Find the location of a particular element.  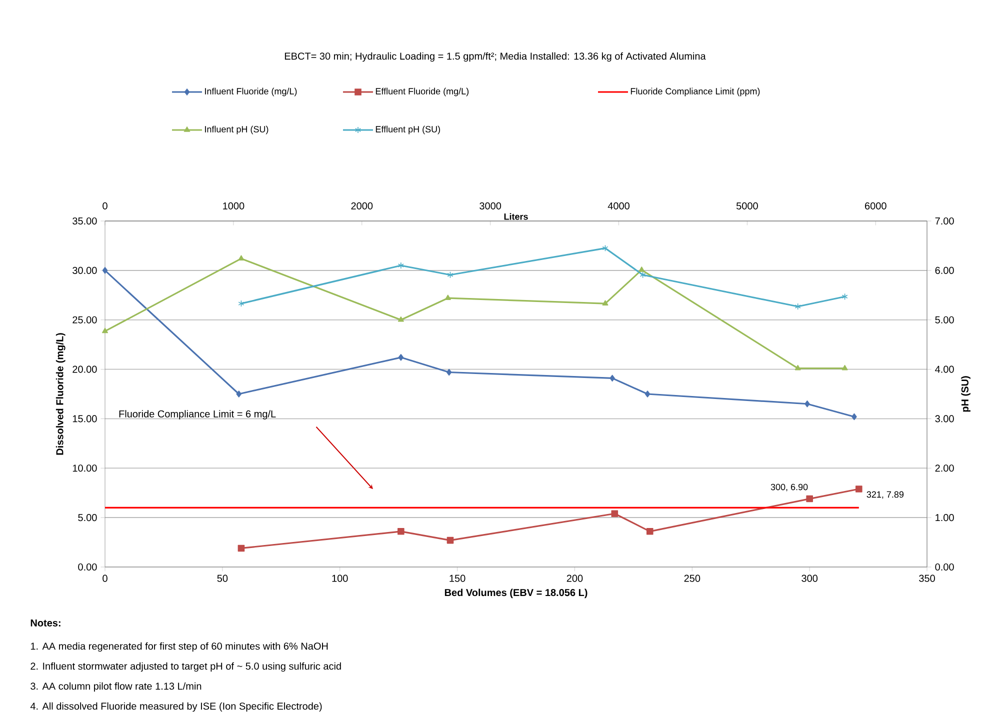

y2-tick-label: 1.00 is located at coordinates (945, 518).